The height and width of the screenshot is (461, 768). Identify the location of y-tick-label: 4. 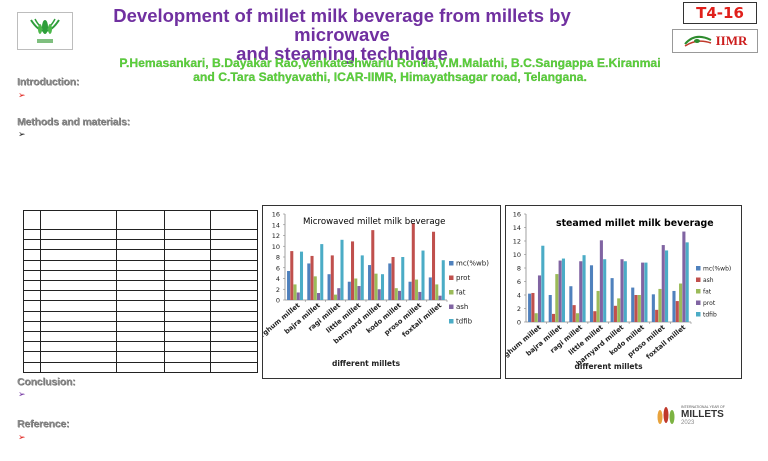
(519, 296).